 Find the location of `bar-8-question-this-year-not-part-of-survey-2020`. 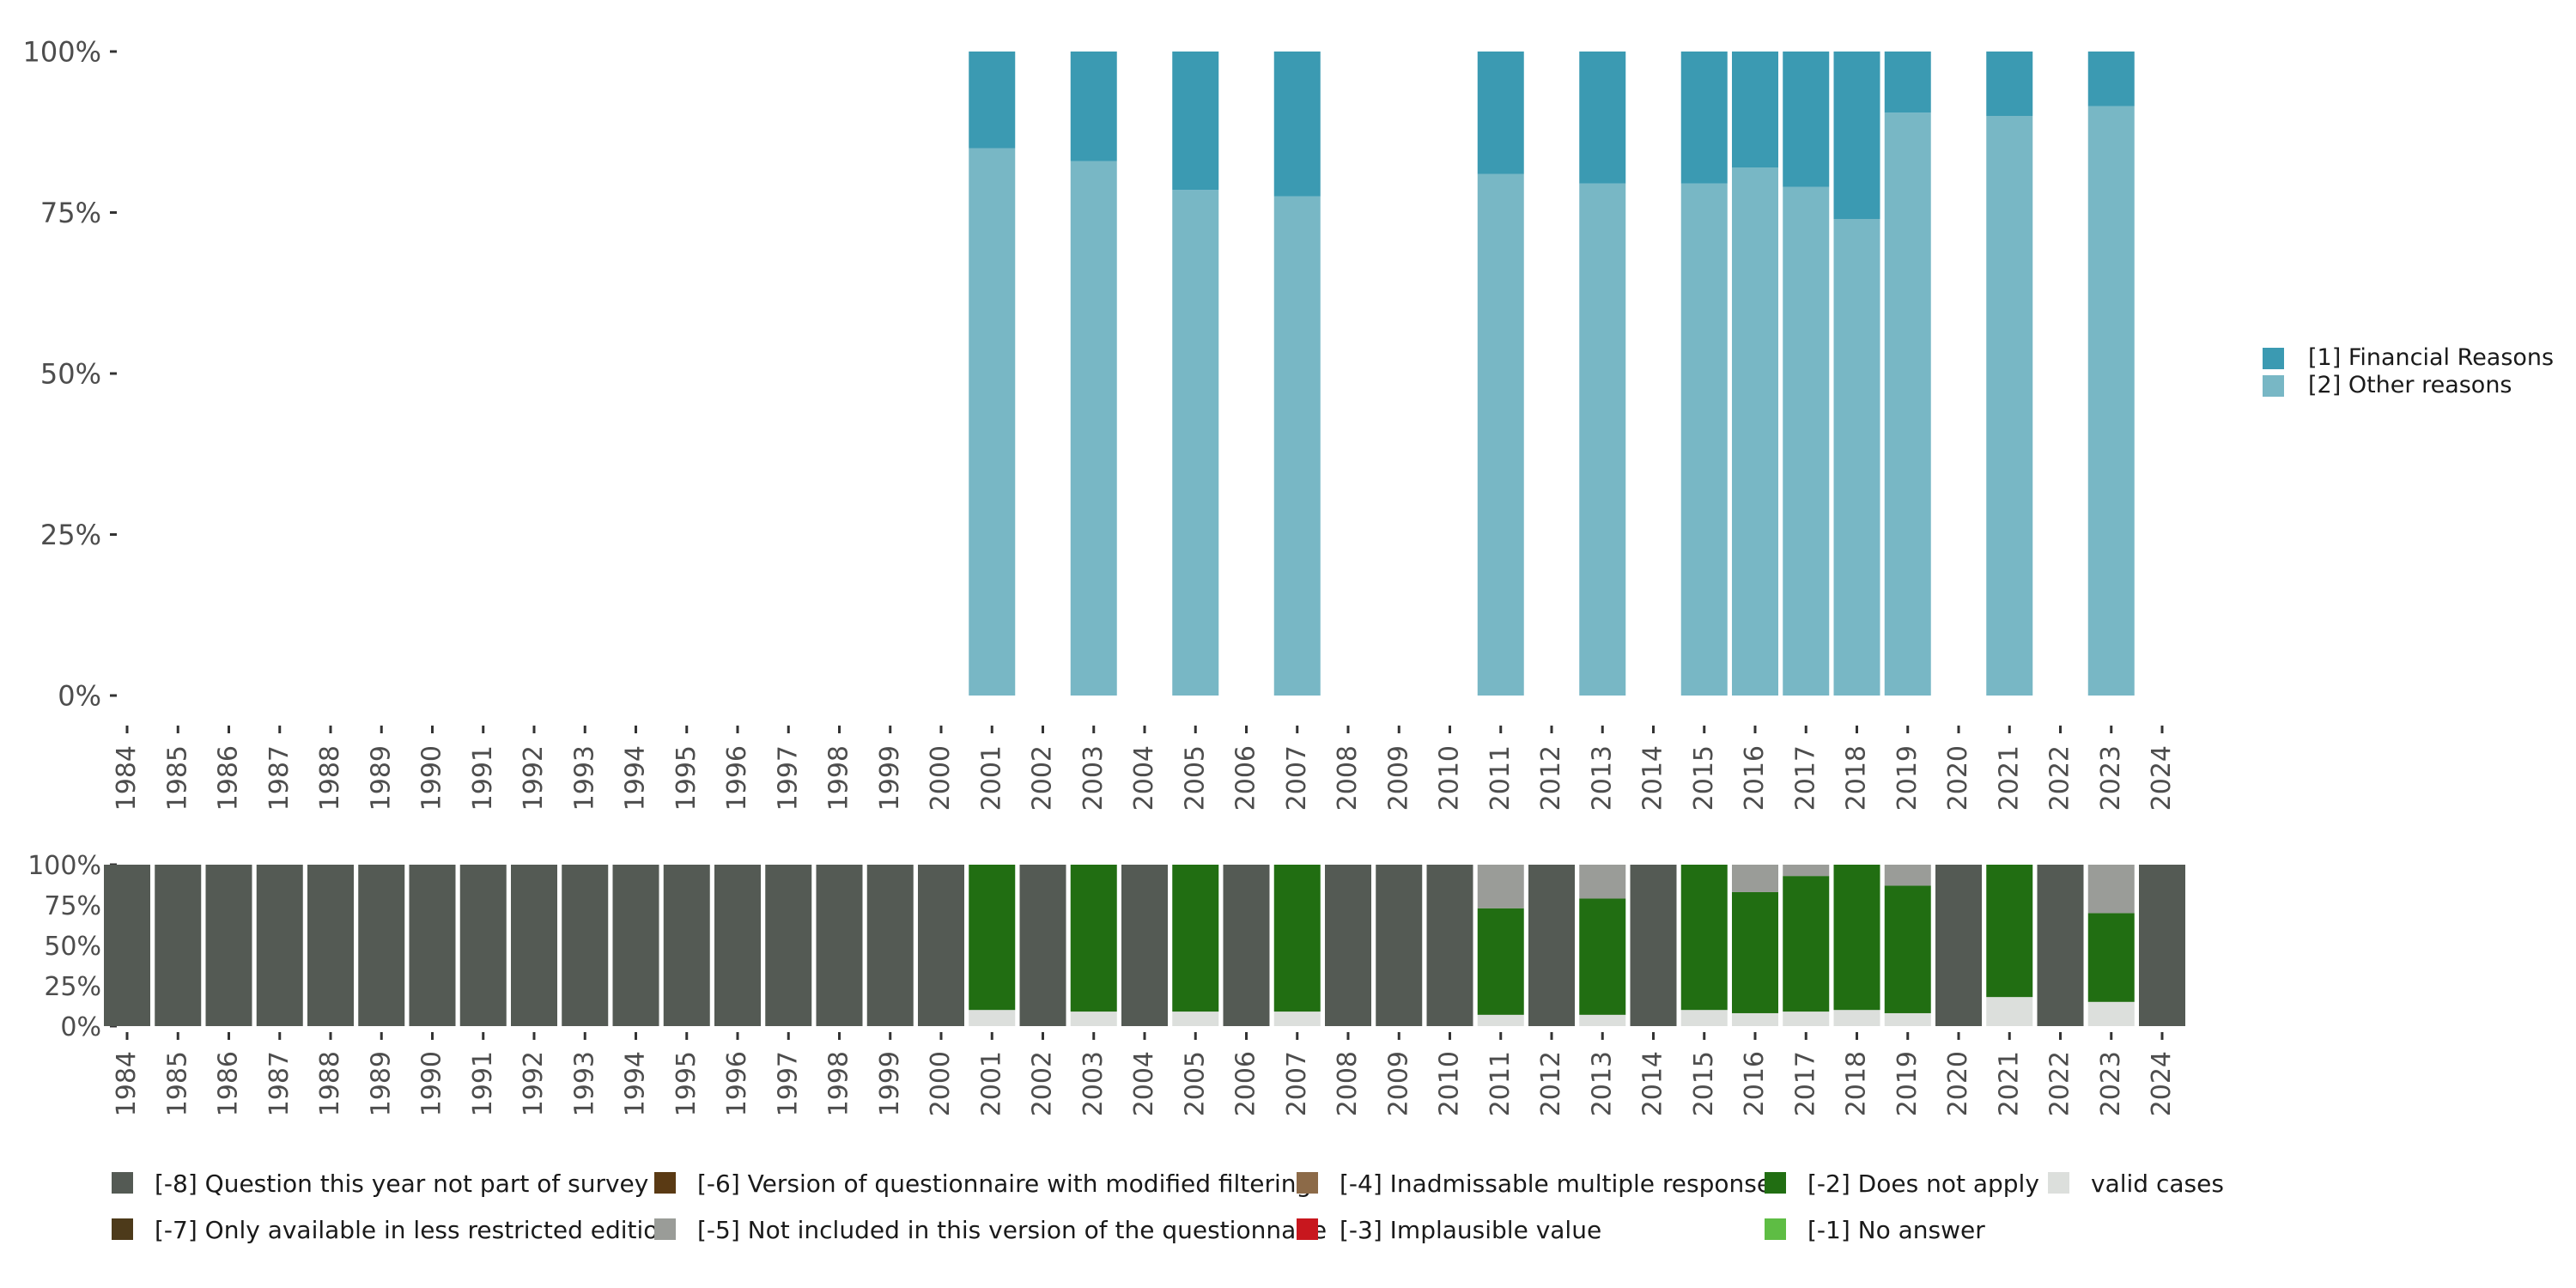

bar-8-question-this-year-not-part-of-survey-2020 is located at coordinates (1959, 946).